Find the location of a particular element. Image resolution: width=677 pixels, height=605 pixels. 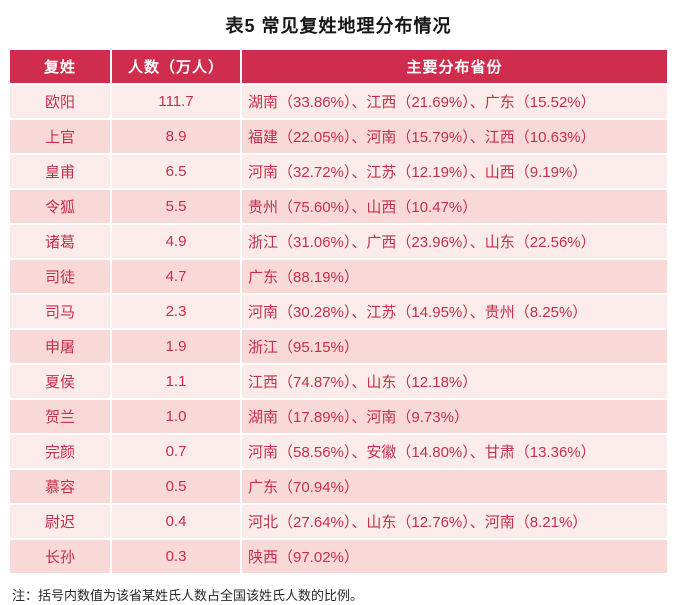

table-row: 贺兰 1.0 湖南（17.89%）、河南（9.73%） is located at coordinates (338, 416).